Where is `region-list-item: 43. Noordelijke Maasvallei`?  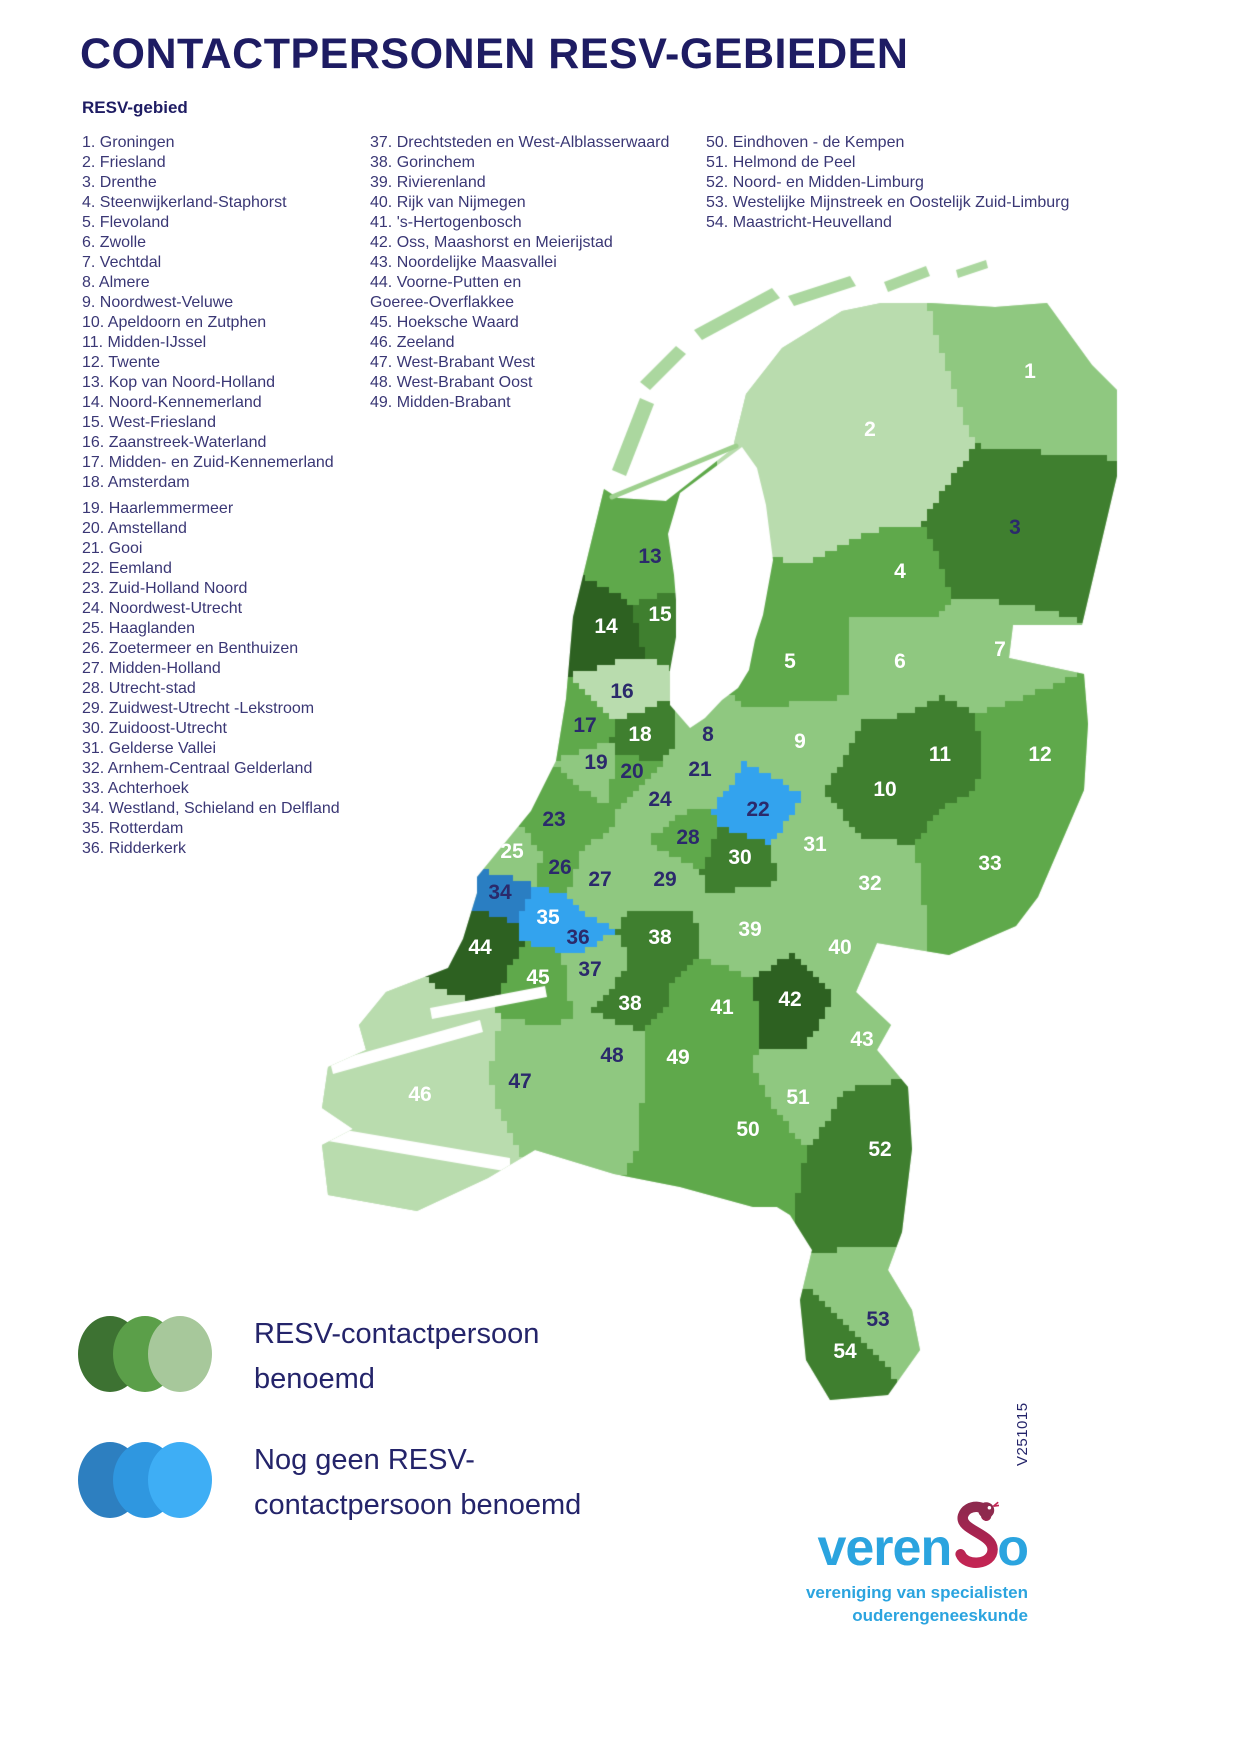
region-list-item: 43. Noordelijke Maasvallei is located at coordinates (463, 262).